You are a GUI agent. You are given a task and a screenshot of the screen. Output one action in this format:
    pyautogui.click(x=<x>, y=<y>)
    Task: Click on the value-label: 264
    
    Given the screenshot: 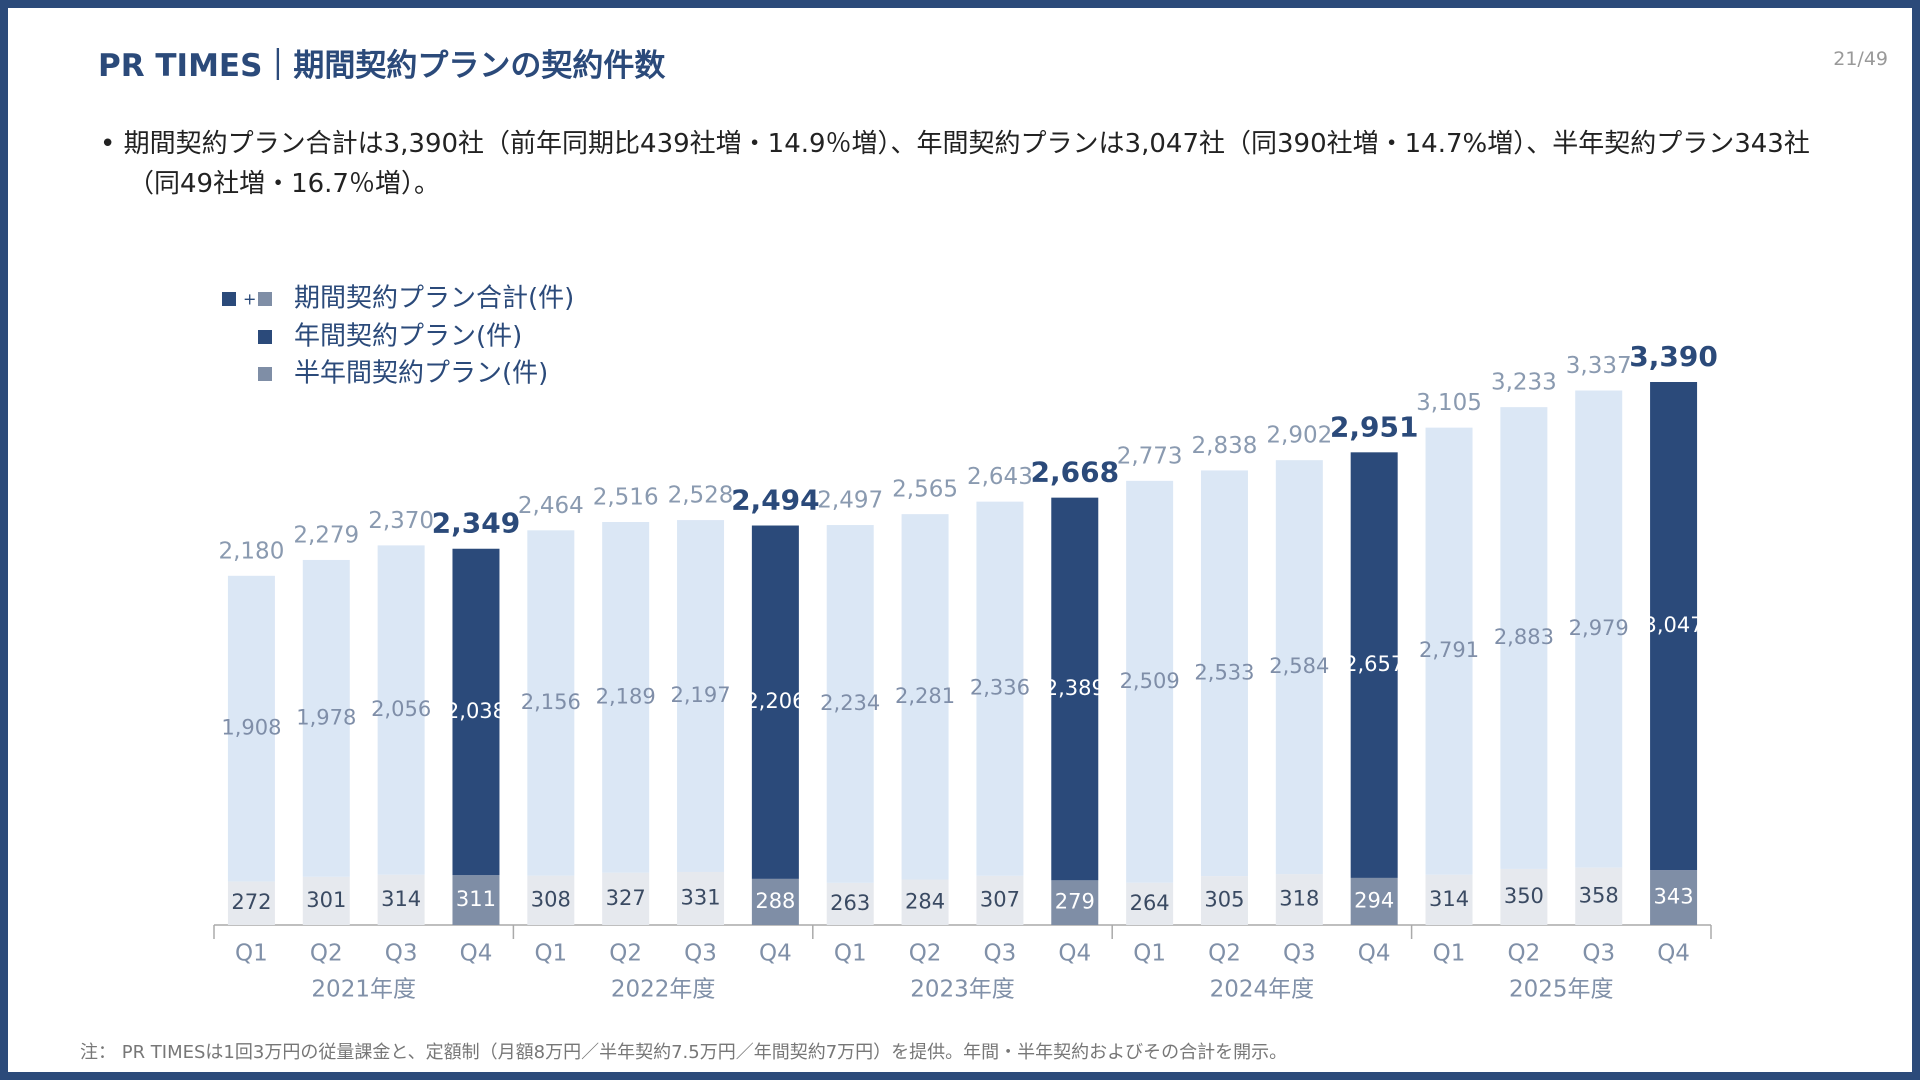 What is the action you would take?
    pyautogui.click(x=1150, y=903)
    